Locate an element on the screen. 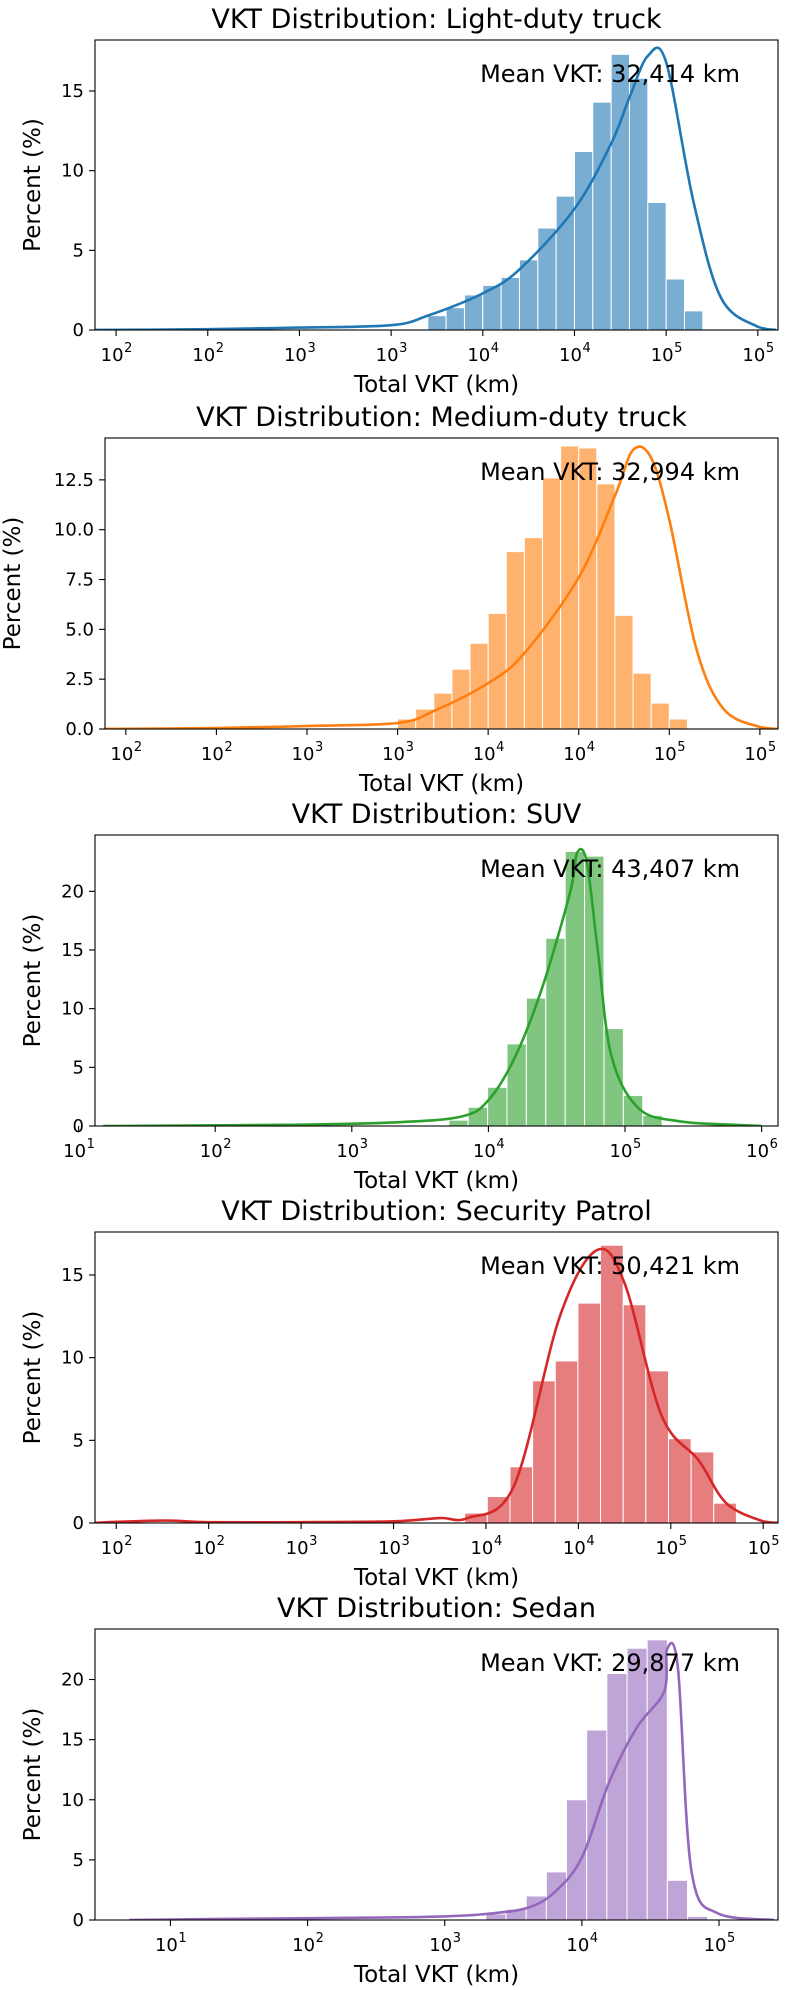  y-tick-label: 5.0 is located at coordinates (79, 629).